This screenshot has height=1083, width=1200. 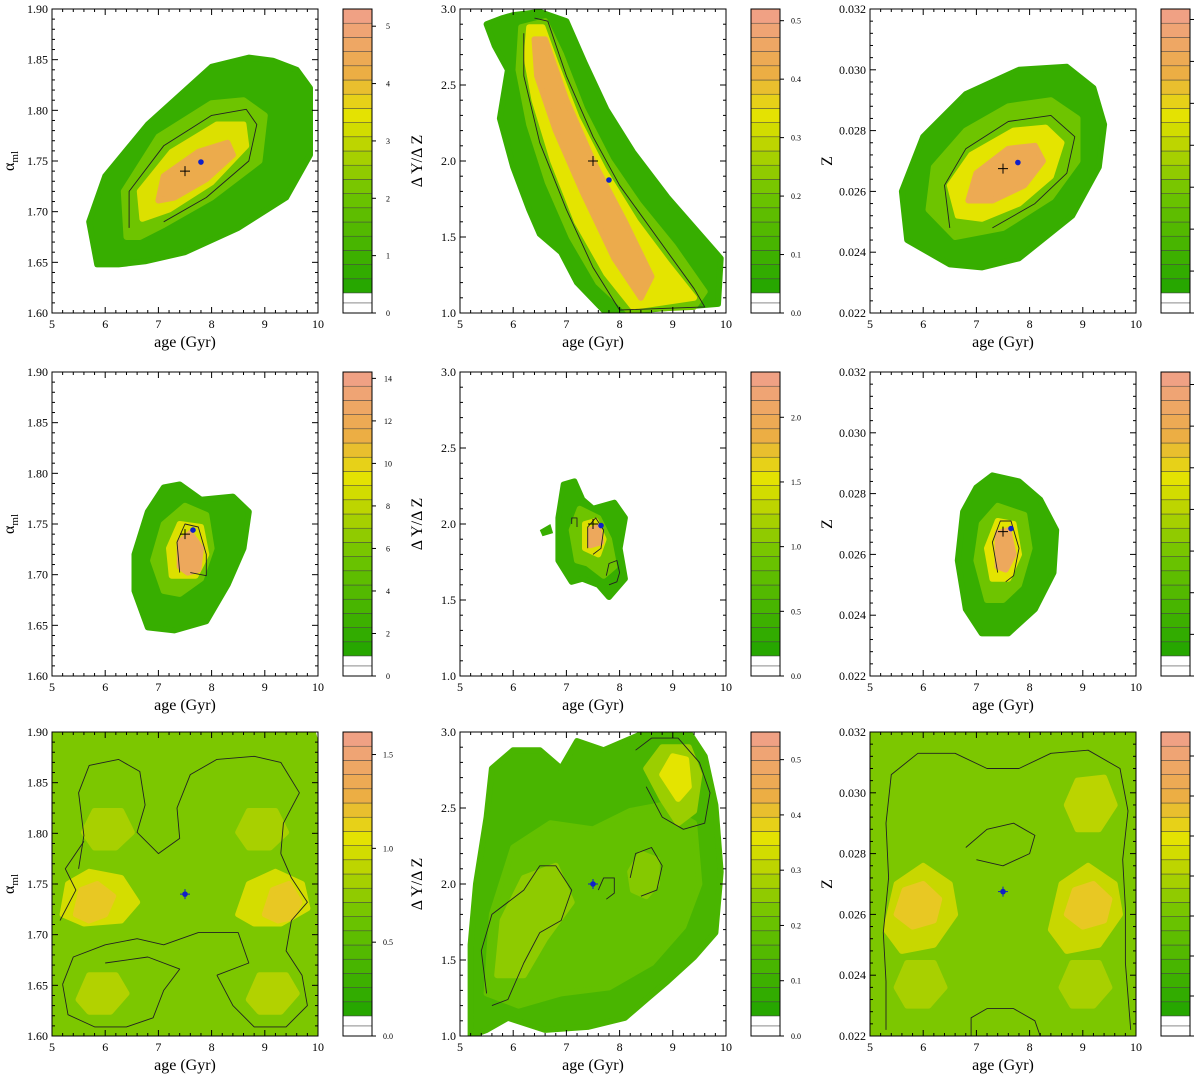 What do you see at coordinates (1177, 161) in the screenshot?
I see `panel-r1c3-colorbar: 020406080100120140` at bounding box center [1177, 161].